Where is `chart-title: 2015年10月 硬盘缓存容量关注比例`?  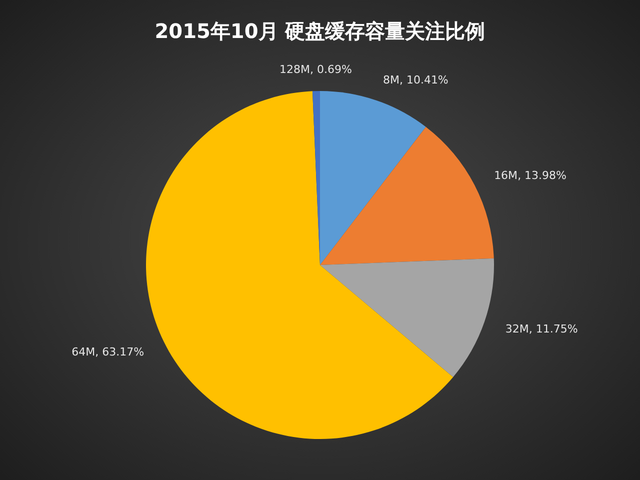
chart-title: 2015年10月 硬盘缓存容量关注比例 is located at coordinates (320, 31).